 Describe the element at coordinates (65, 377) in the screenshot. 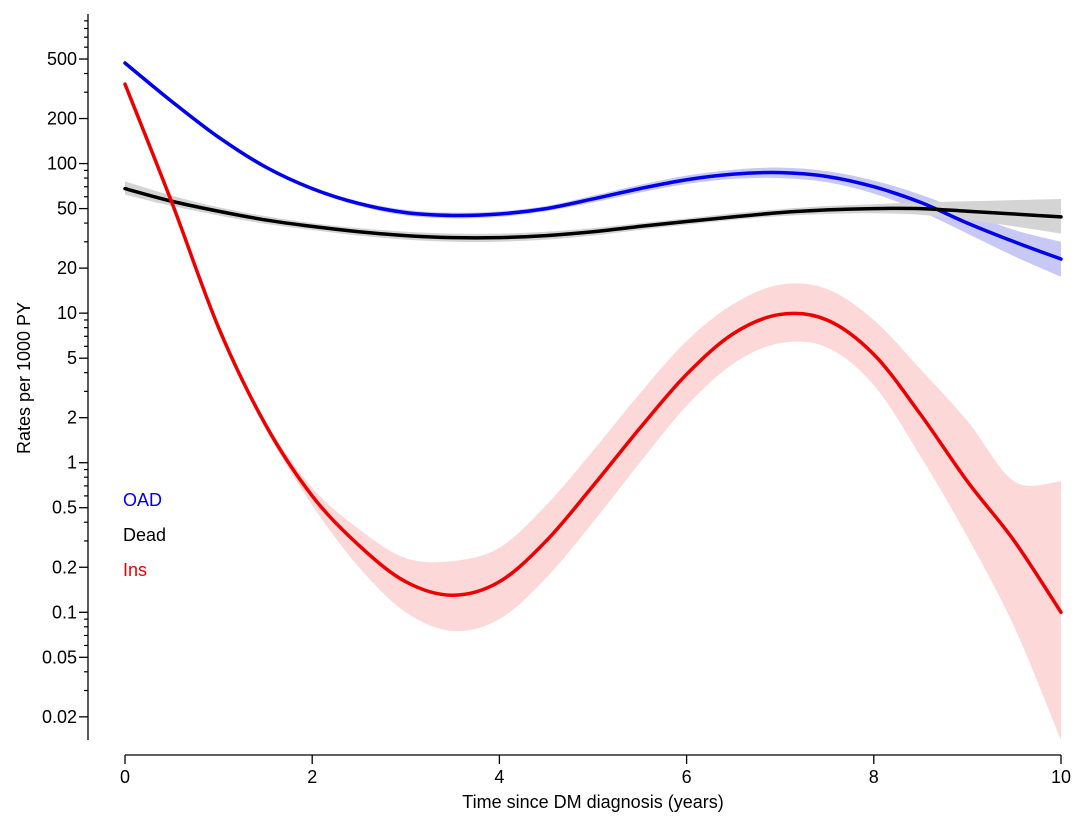

I see `y-axis: 0.02 0.05 0.1 0.2 0.5 1 2 5 10 20 50 100 200 500` at that location.